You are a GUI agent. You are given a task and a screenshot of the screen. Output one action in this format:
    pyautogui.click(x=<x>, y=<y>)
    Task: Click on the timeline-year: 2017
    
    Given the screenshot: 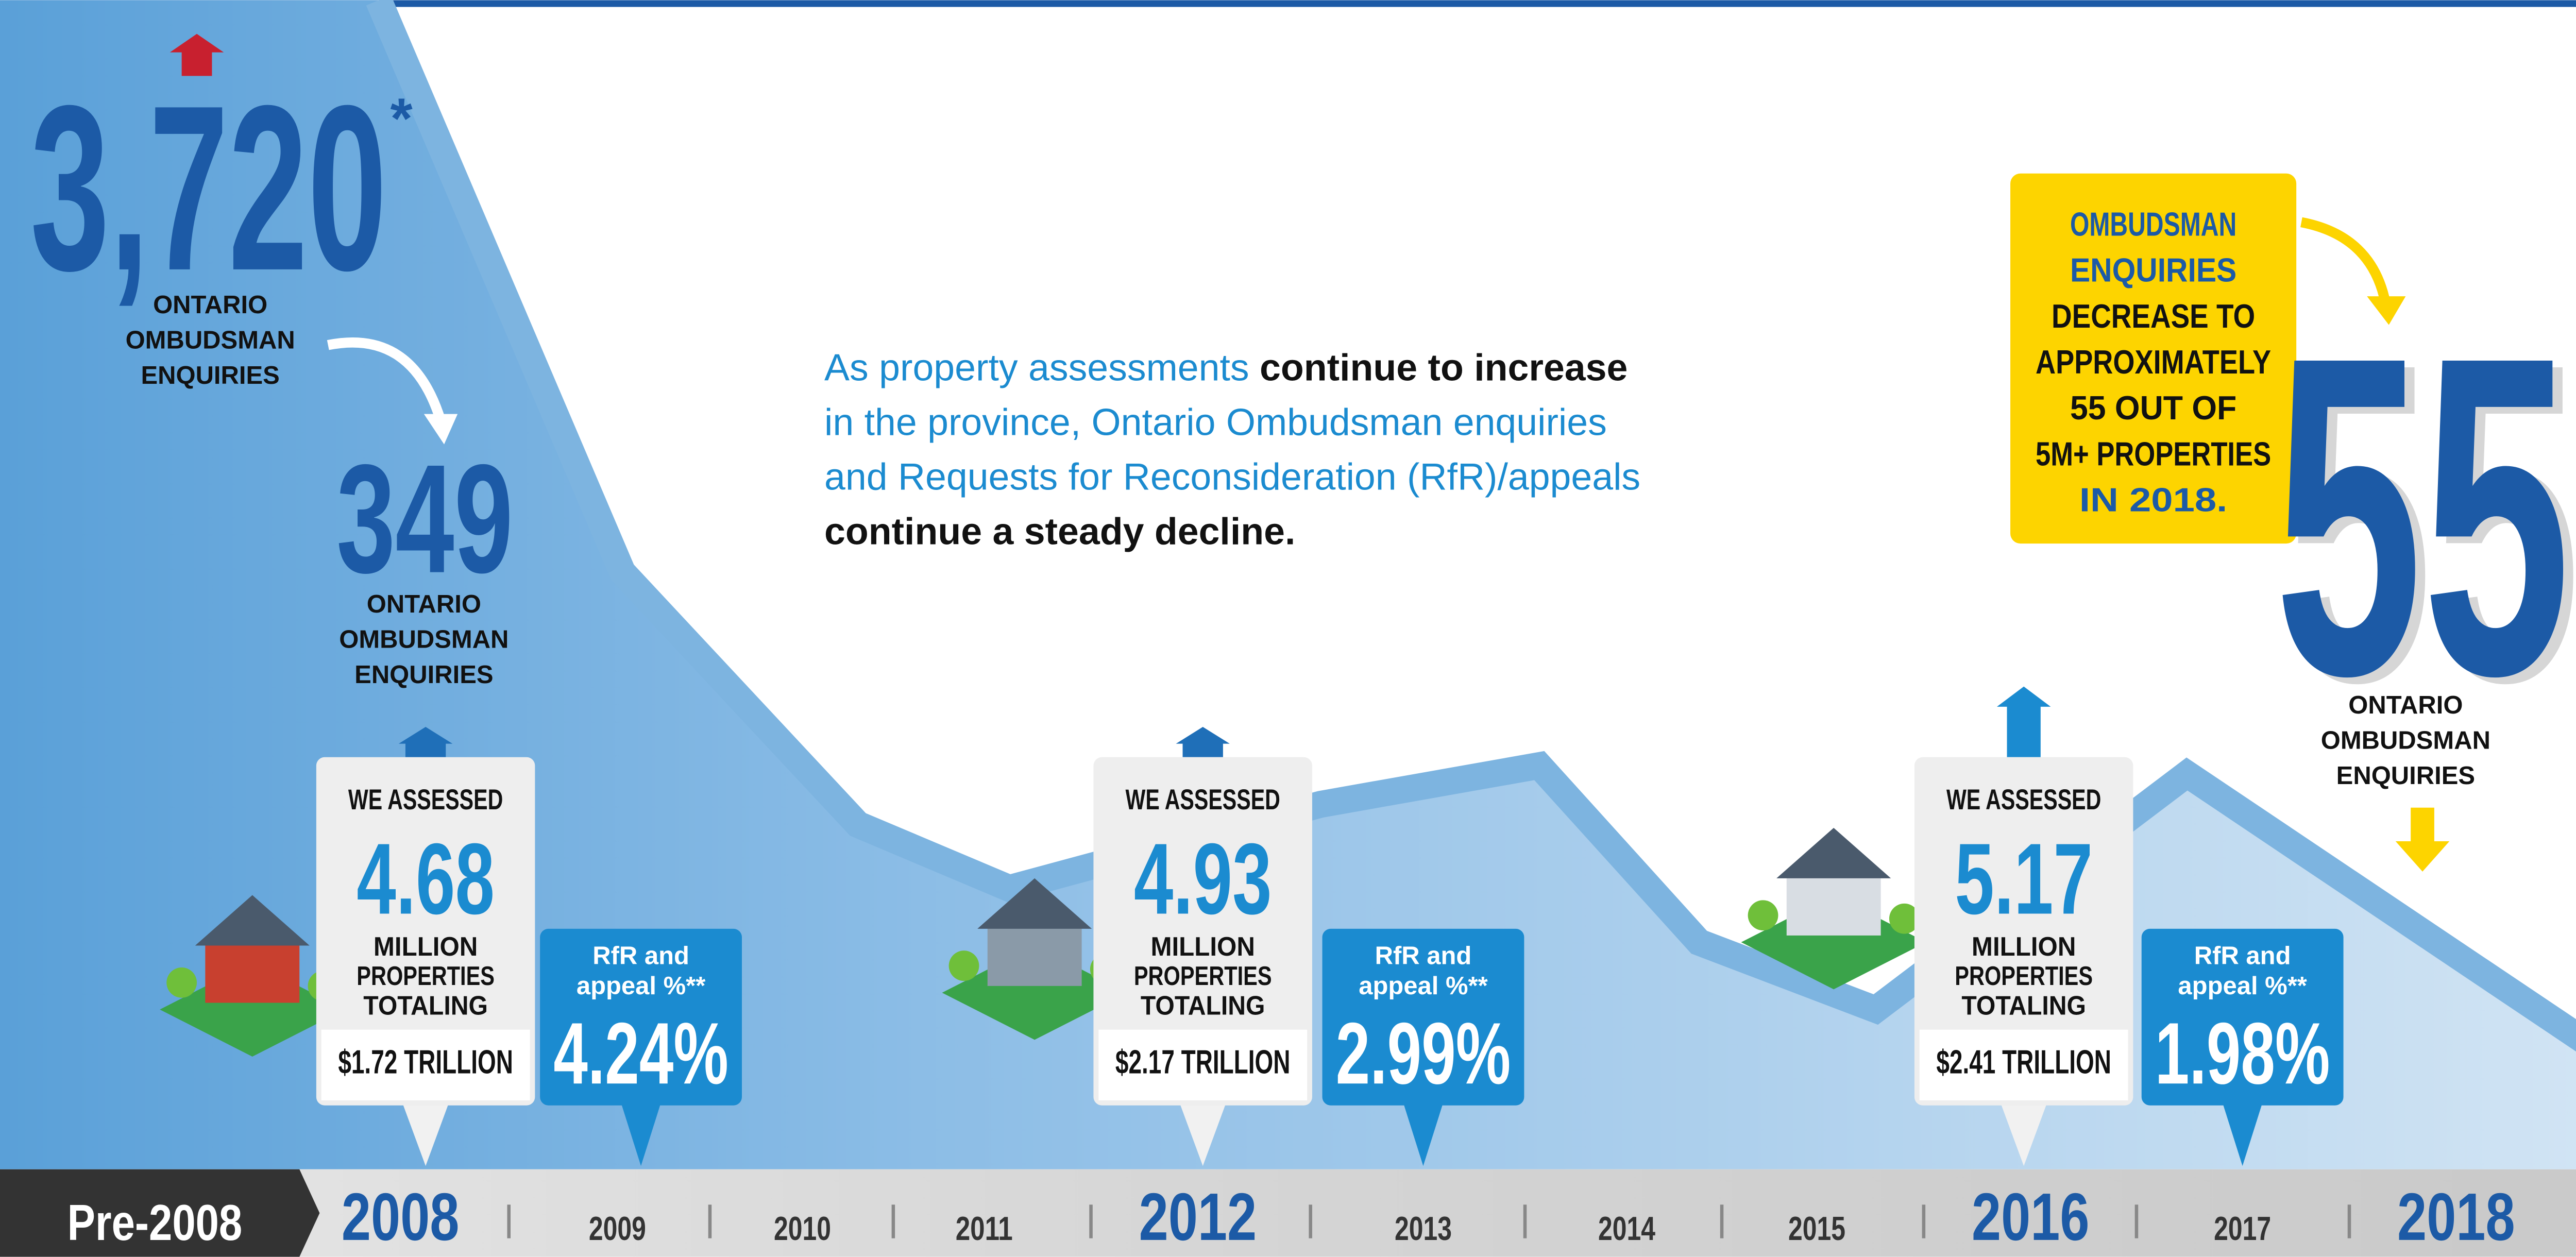 What is the action you would take?
    pyautogui.click(x=2242, y=1228)
    